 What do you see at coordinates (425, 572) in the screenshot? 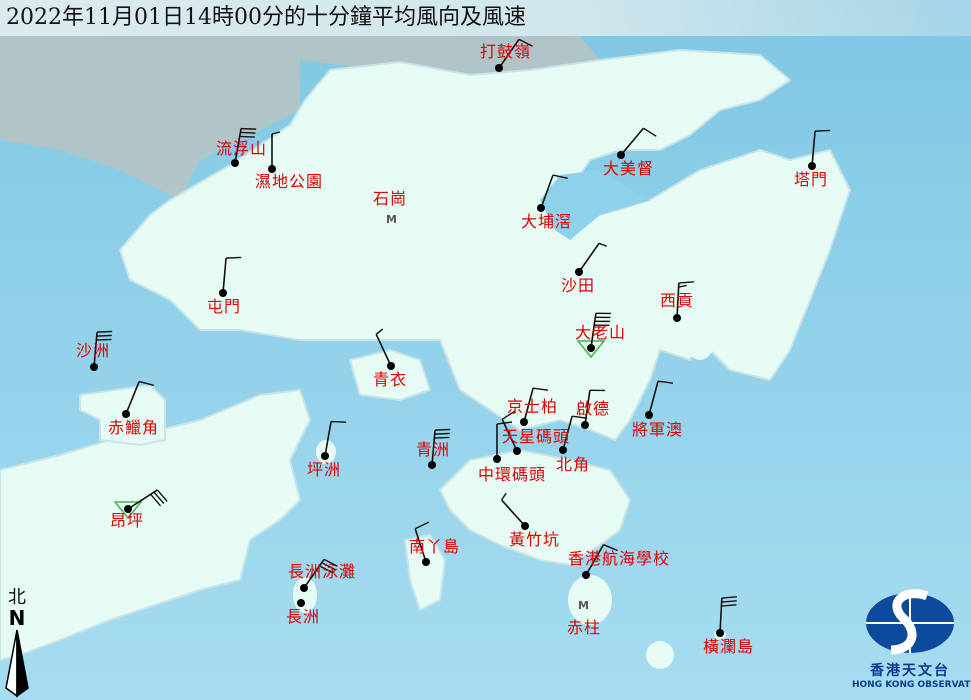
I see `lamma-island` at bounding box center [425, 572].